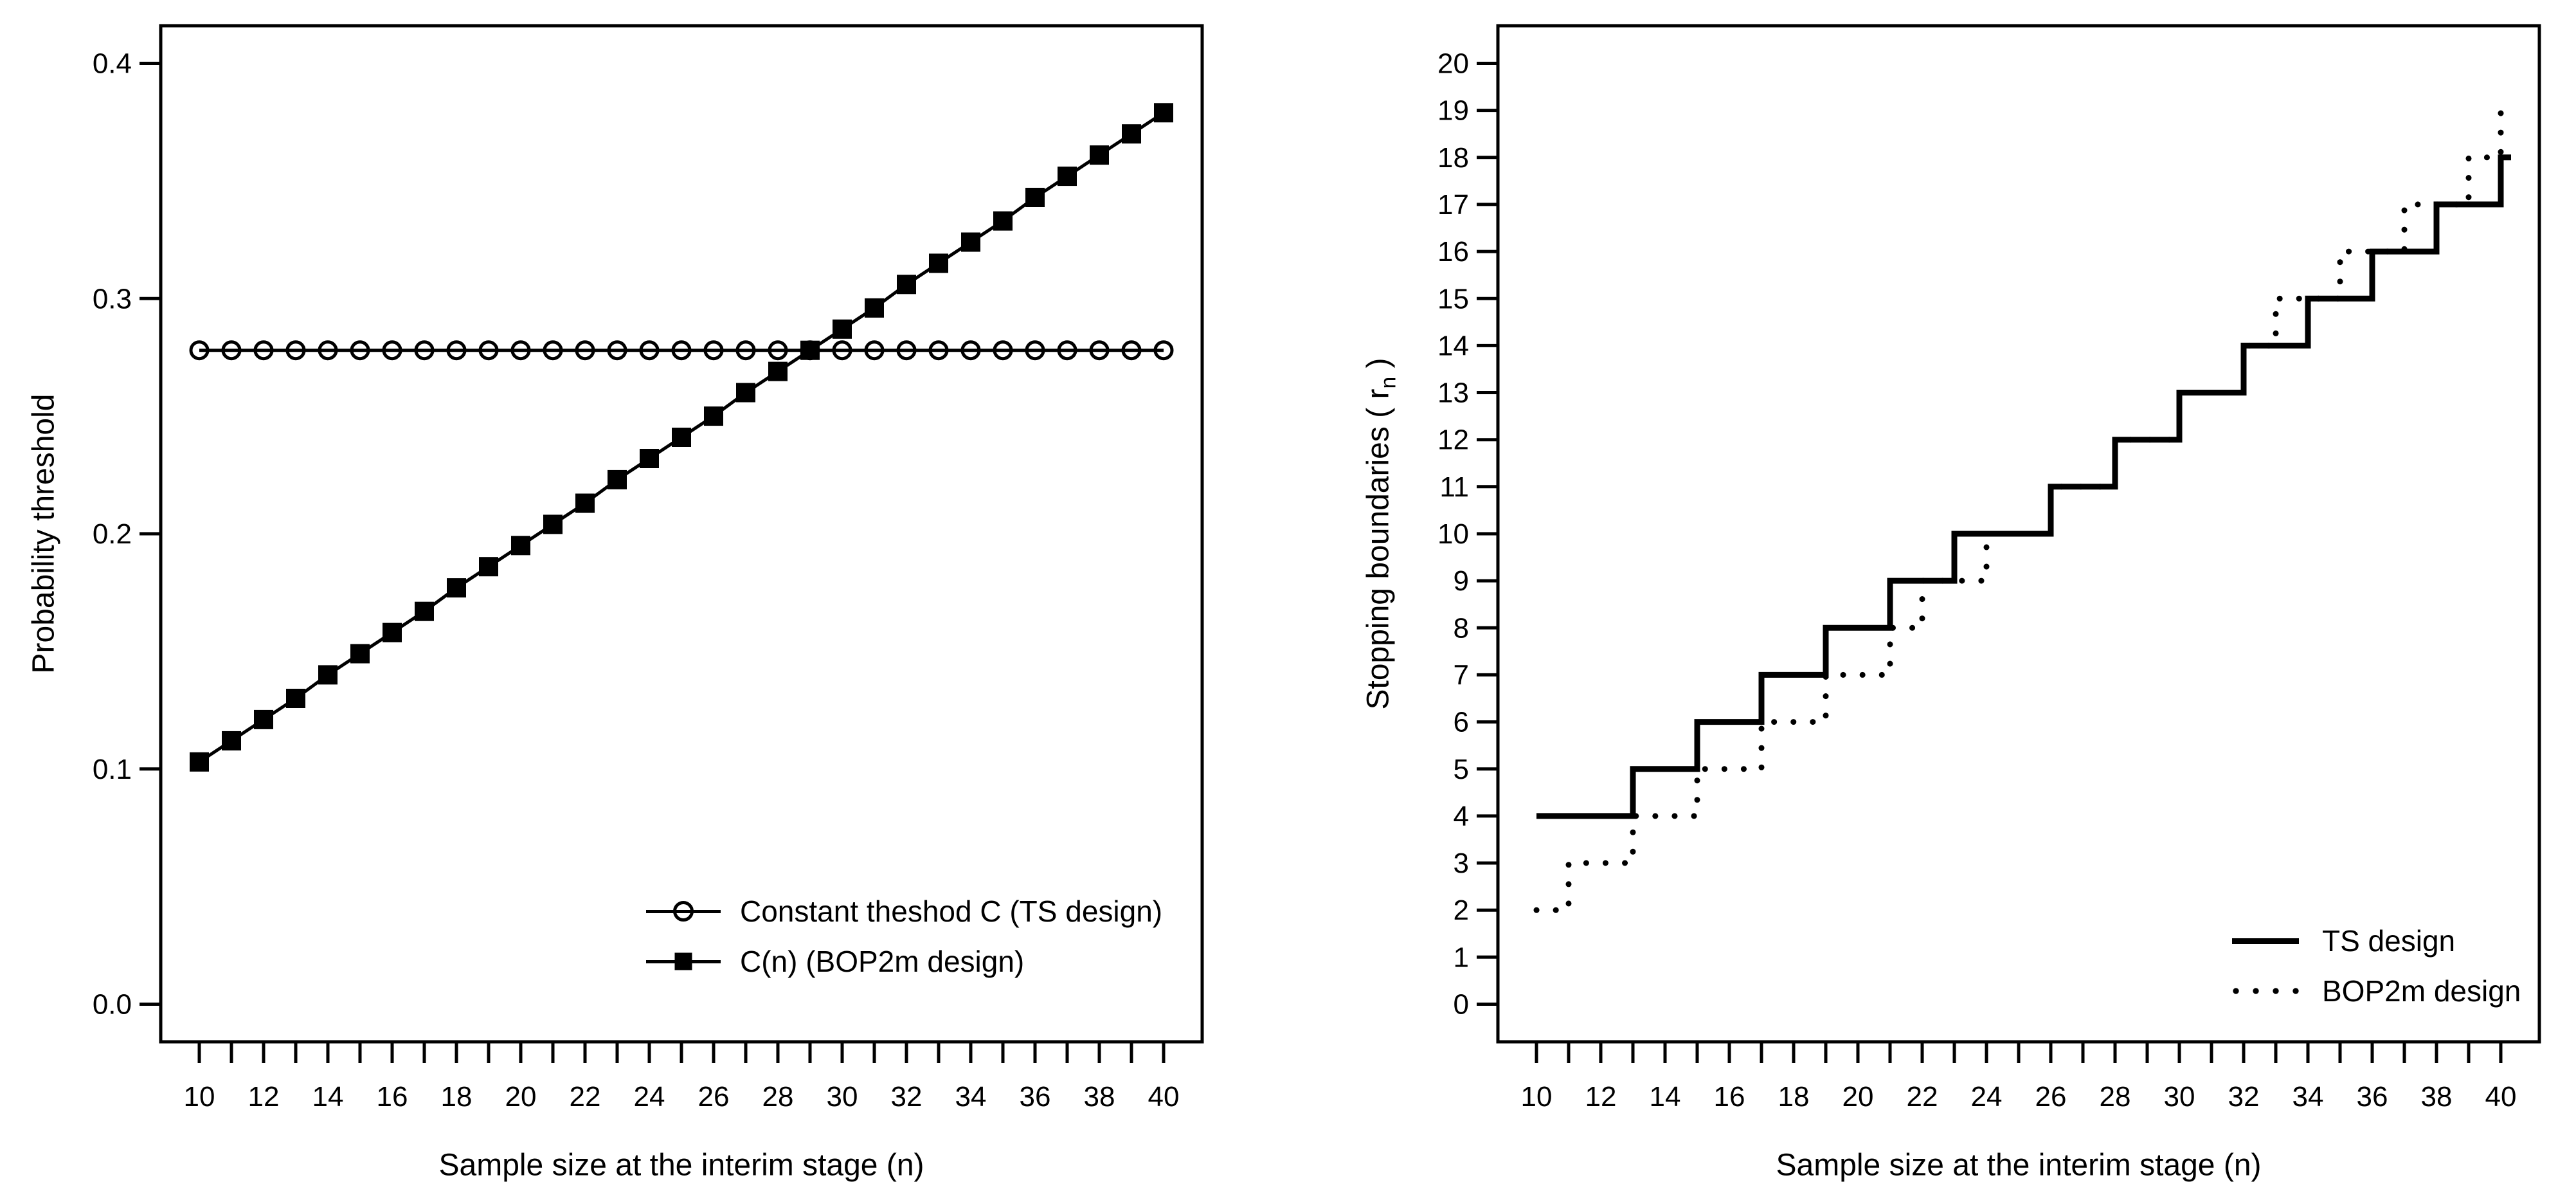 Image resolution: width=2576 pixels, height=1200 pixels. I want to click on legend-item-cn: C(n) (BOP2m design), so click(904, 961).